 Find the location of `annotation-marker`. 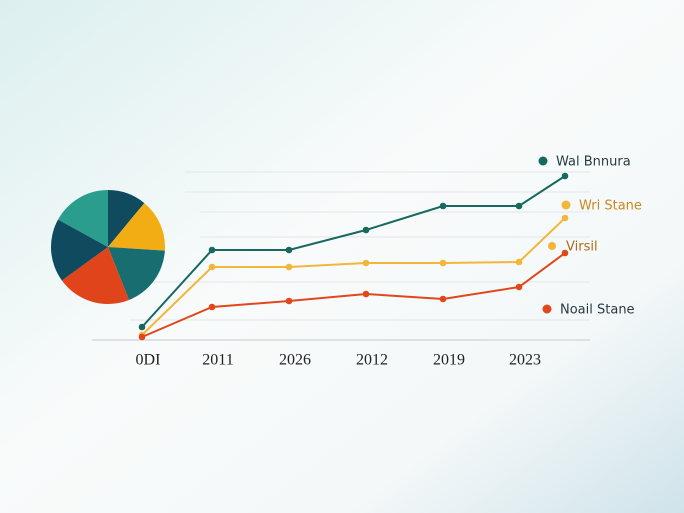

annotation-marker is located at coordinates (552, 246).